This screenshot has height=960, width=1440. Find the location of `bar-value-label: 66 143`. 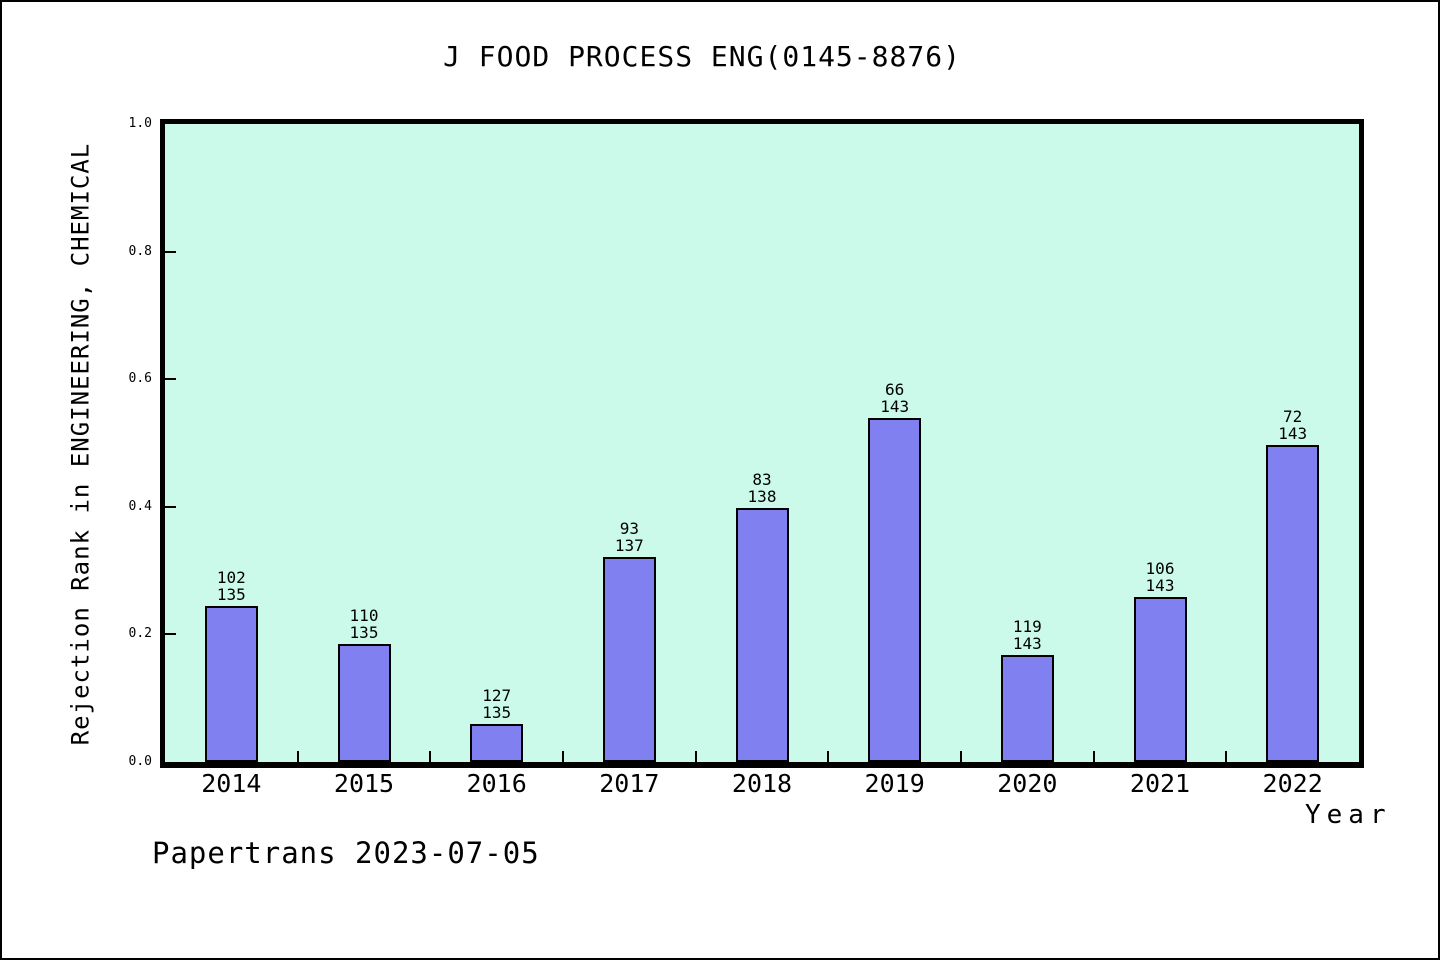

bar-value-label: 66 143 is located at coordinates (895, 398).